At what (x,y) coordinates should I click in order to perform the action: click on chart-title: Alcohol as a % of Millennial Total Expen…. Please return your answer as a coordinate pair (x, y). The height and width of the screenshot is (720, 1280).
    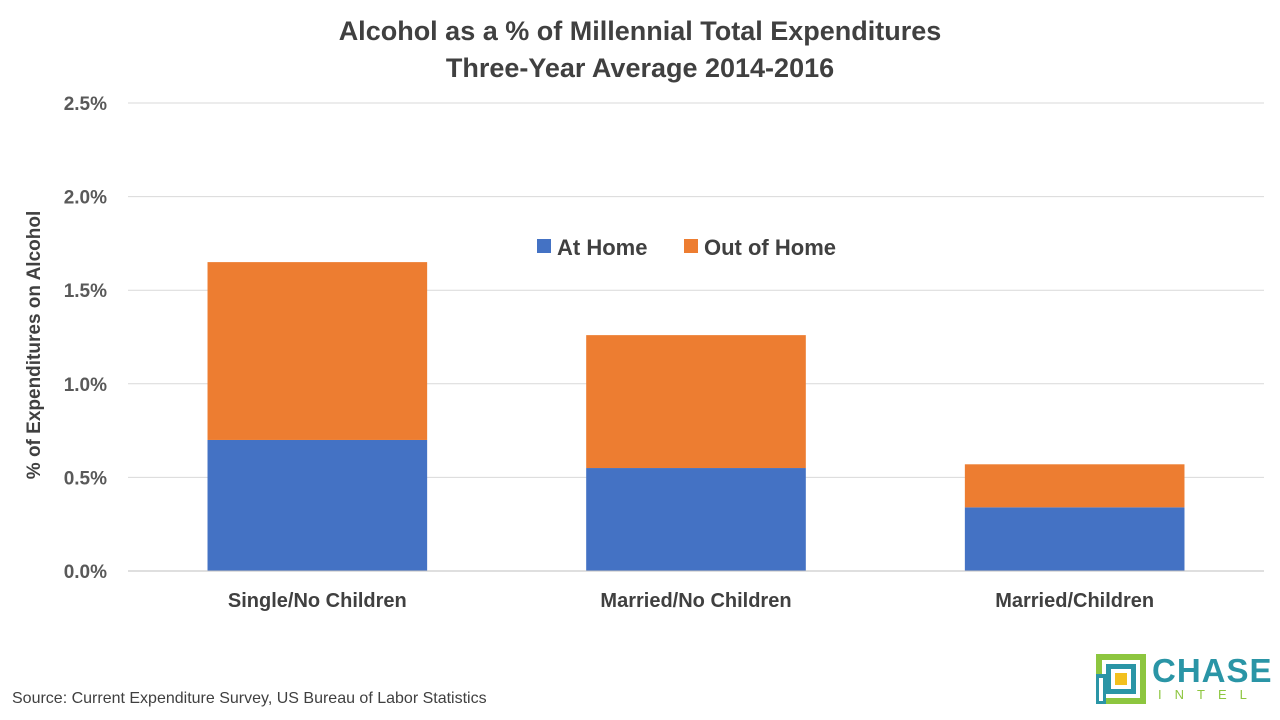
    Looking at the image, I should click on (640, 31).